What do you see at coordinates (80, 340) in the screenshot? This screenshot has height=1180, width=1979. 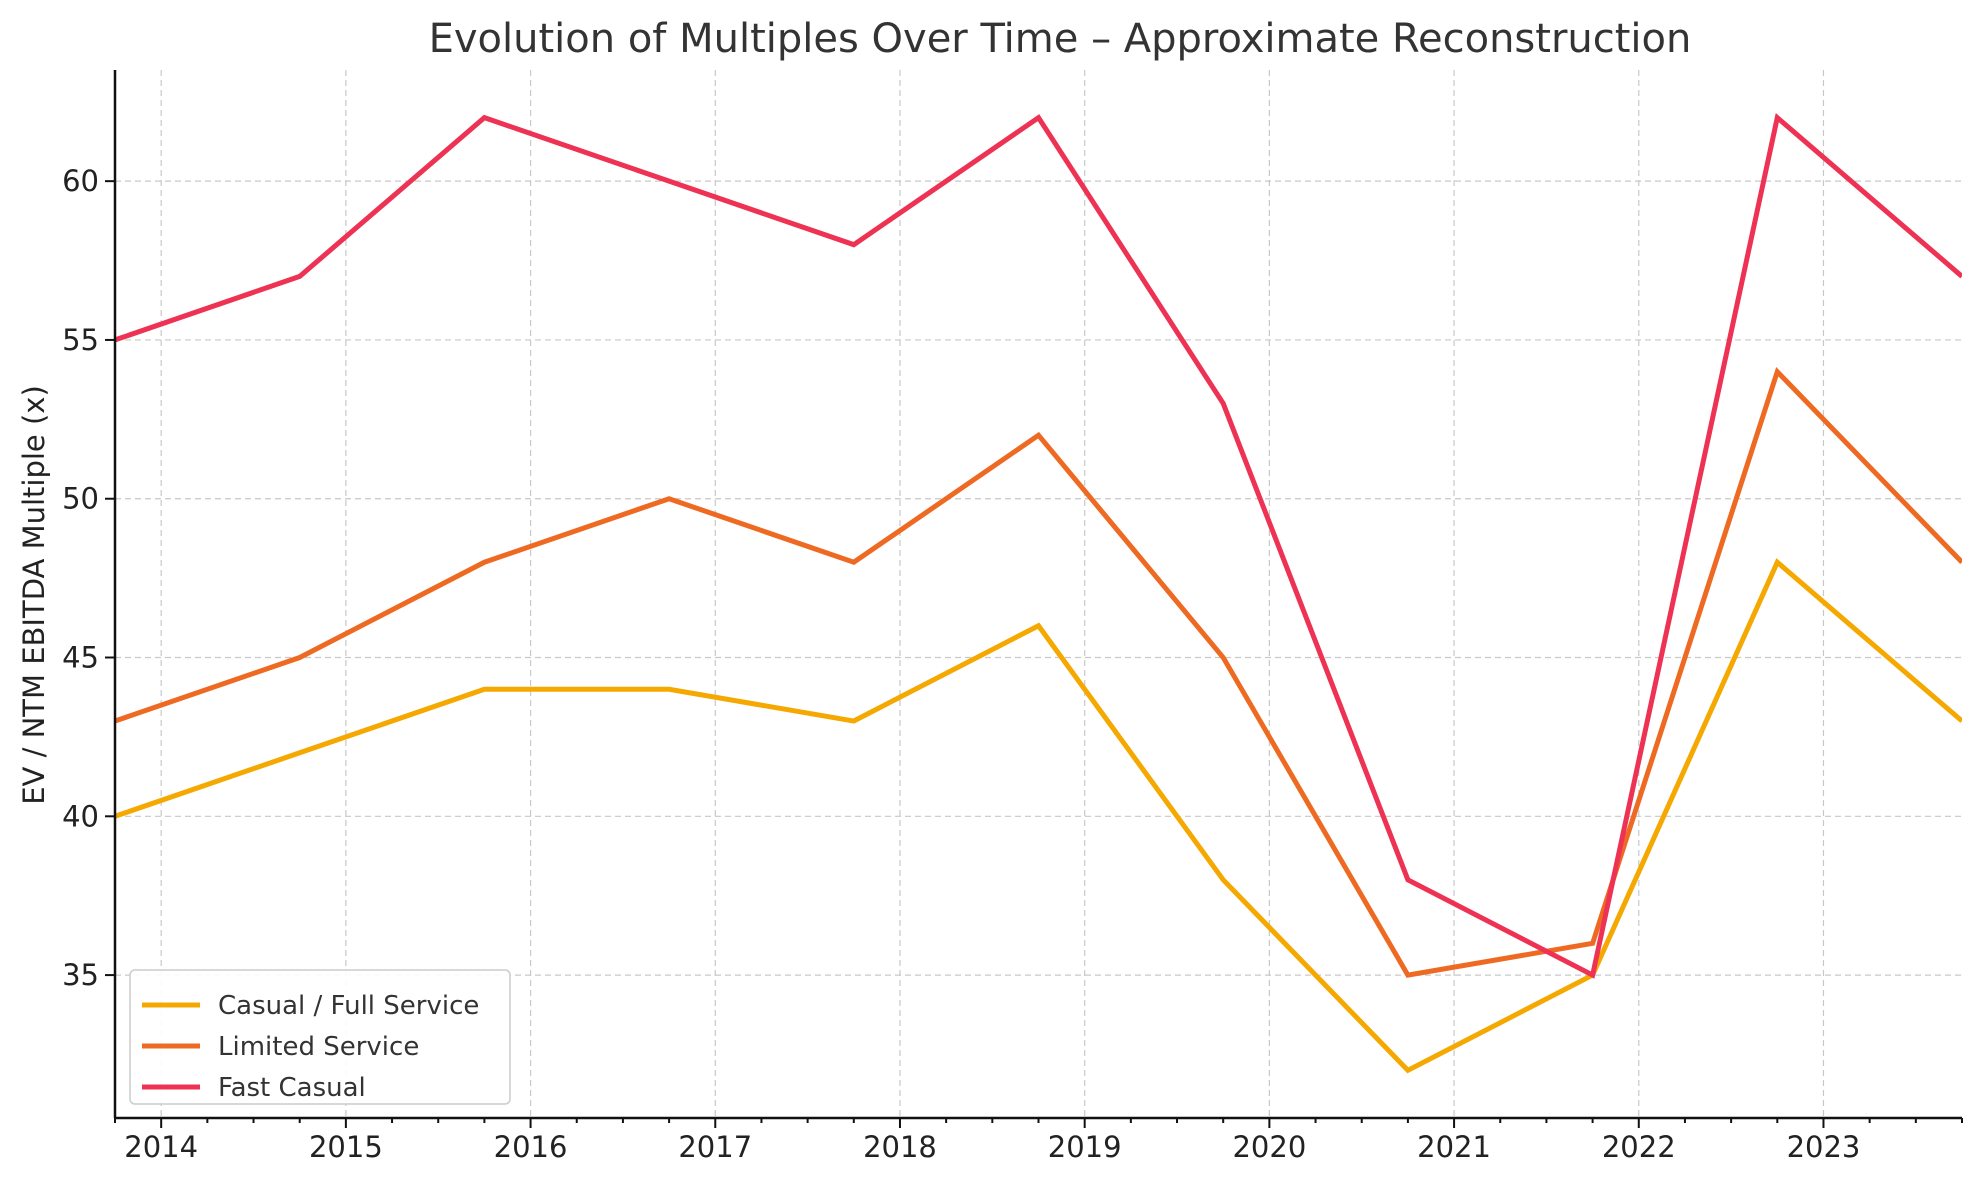 I see `y-tick-label: 55` at bounding box center [80, 340].